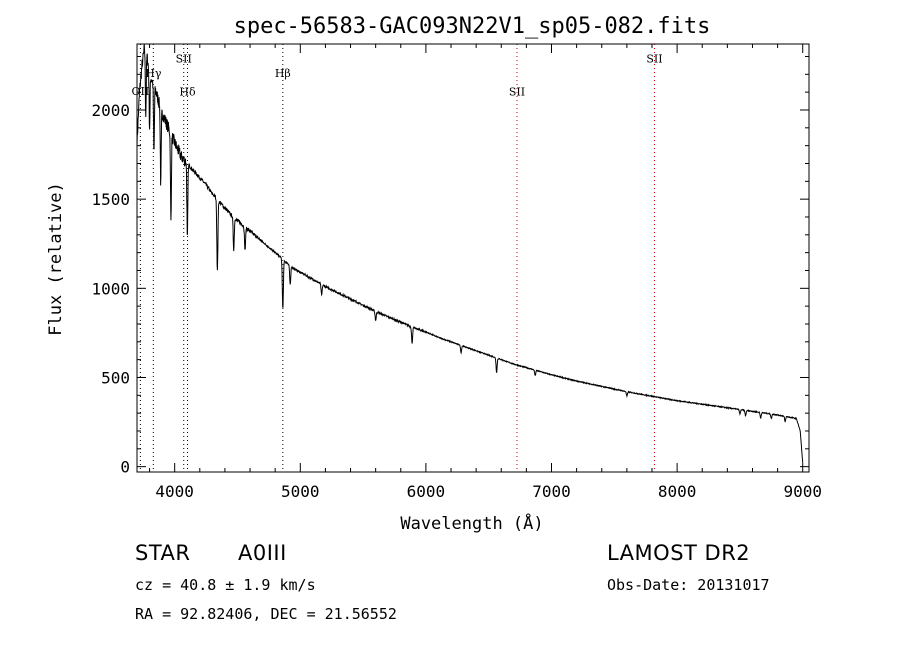 This screenshot has width=900, height=650. Describe the element at coordinates (802, 491) in the screenshot. I see `x-tick-label: 9000` at that location.